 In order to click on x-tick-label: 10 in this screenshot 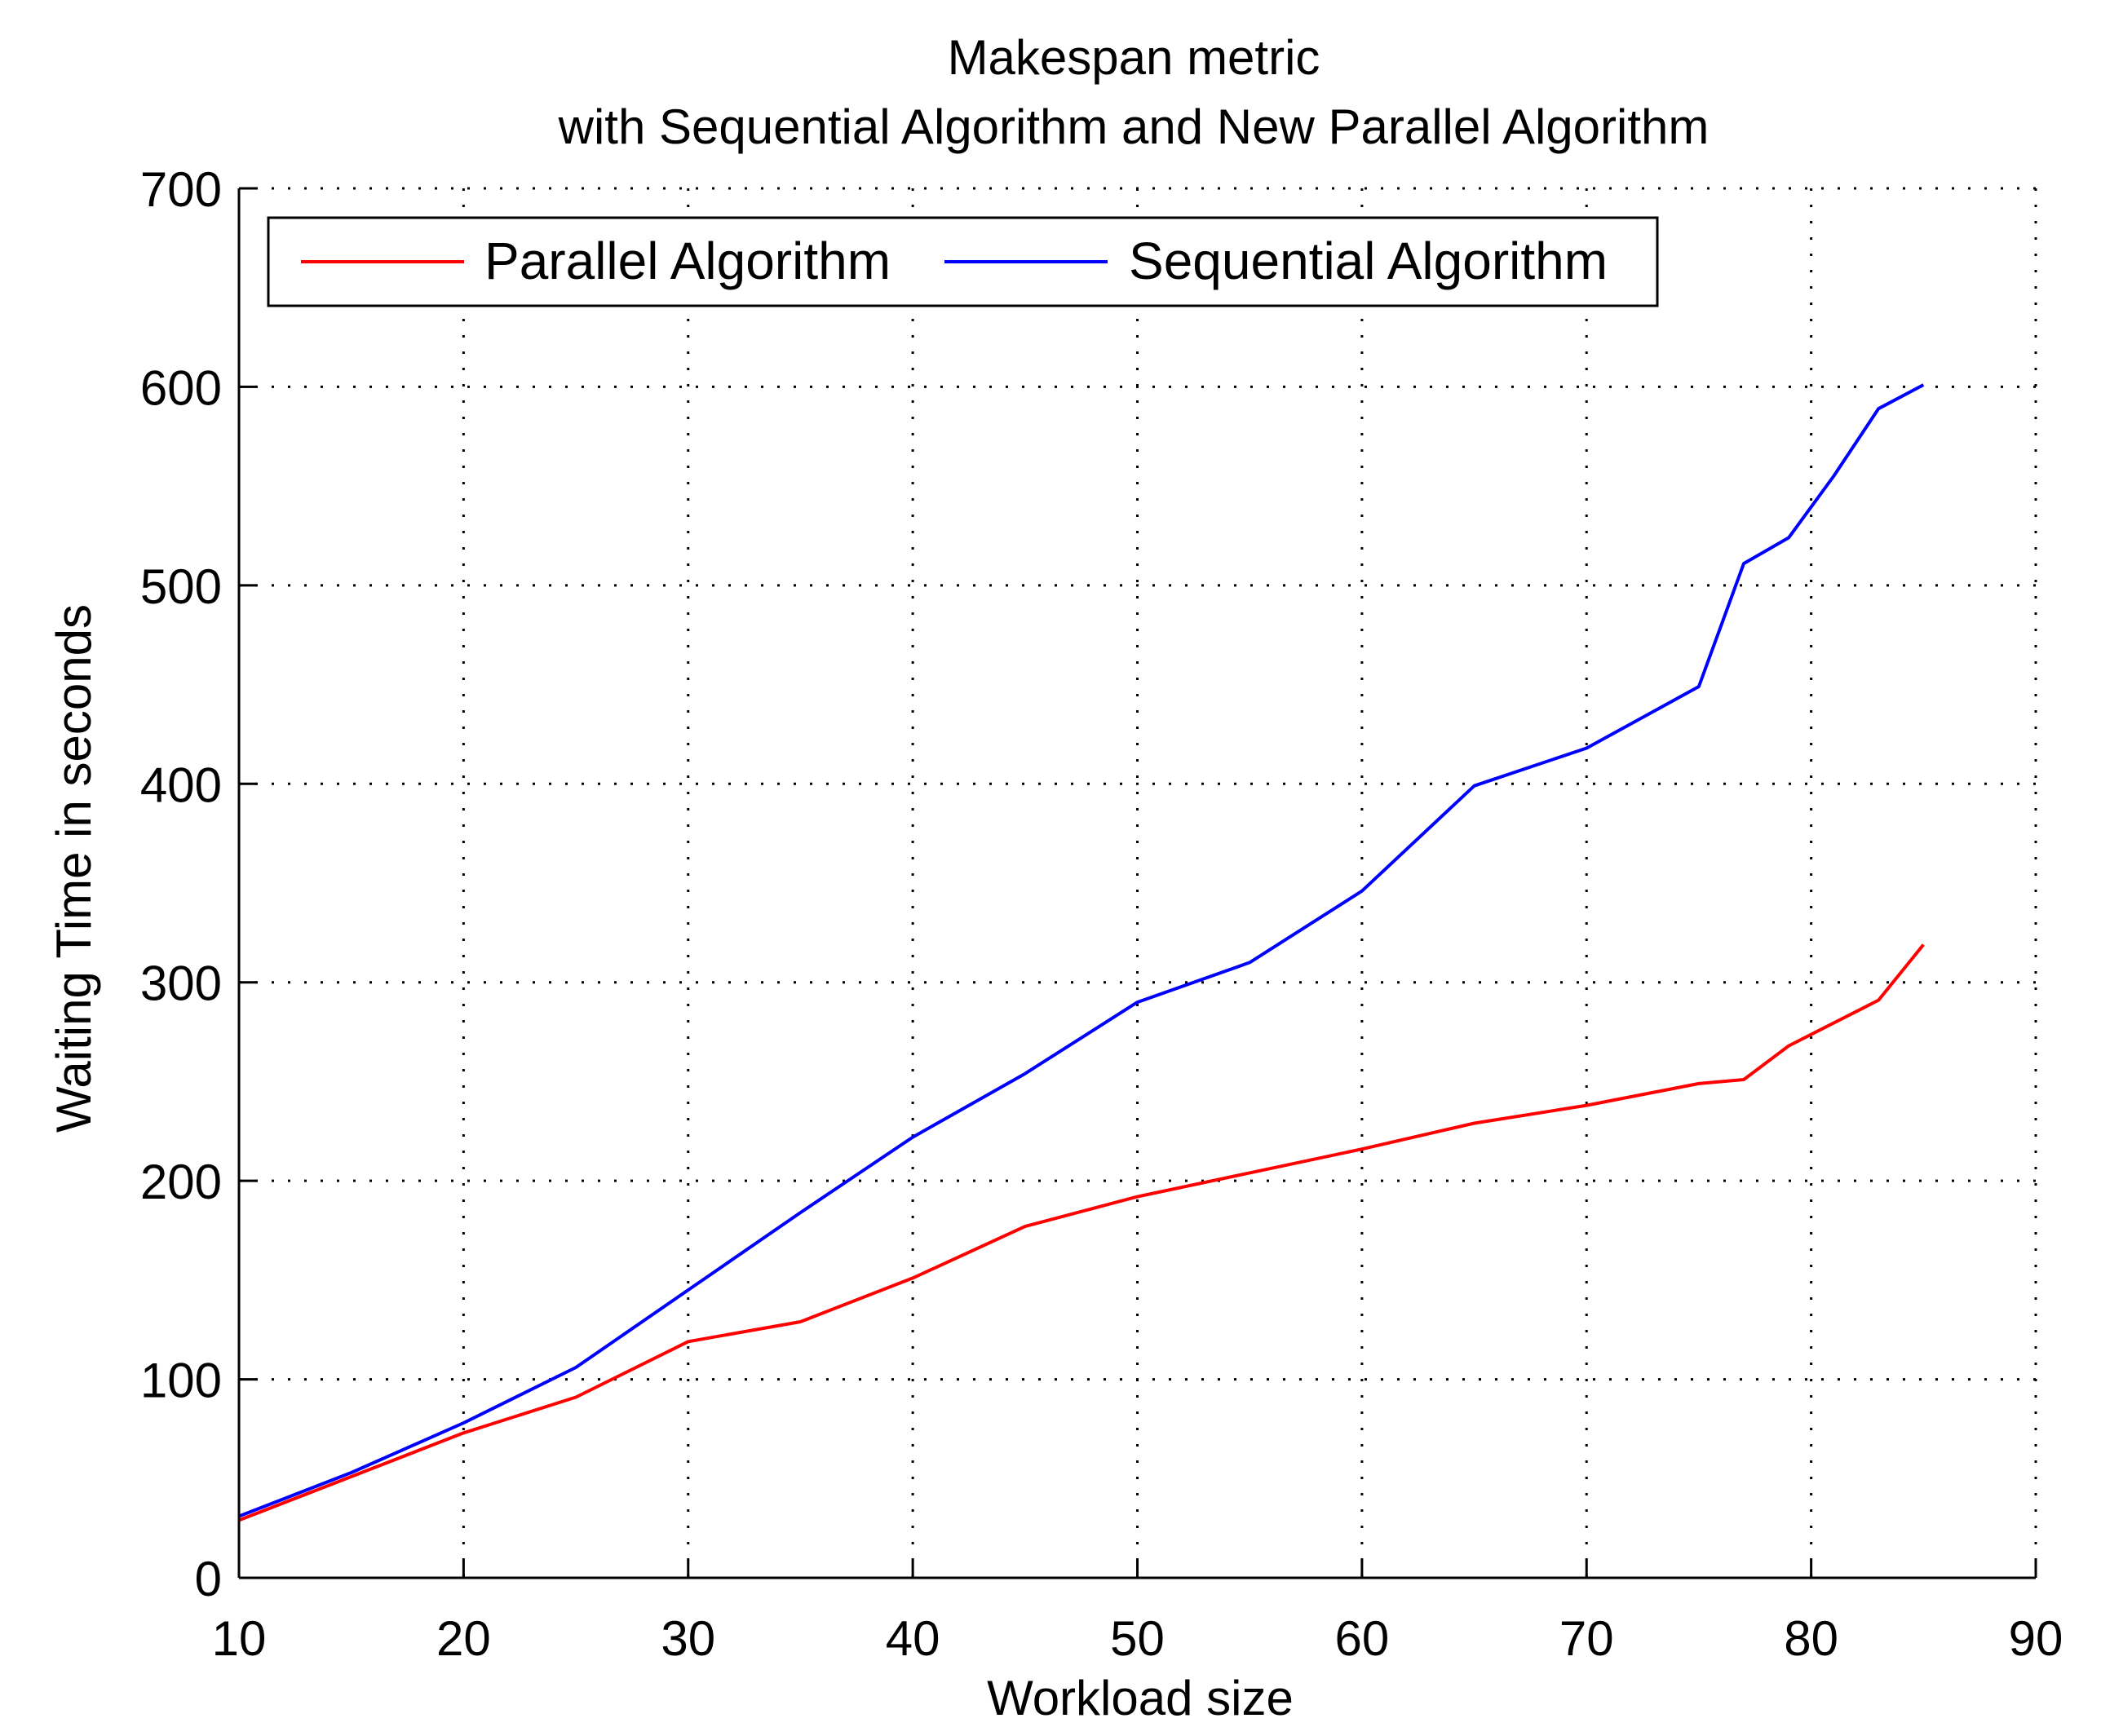, I will do `click(239, 1638)`.